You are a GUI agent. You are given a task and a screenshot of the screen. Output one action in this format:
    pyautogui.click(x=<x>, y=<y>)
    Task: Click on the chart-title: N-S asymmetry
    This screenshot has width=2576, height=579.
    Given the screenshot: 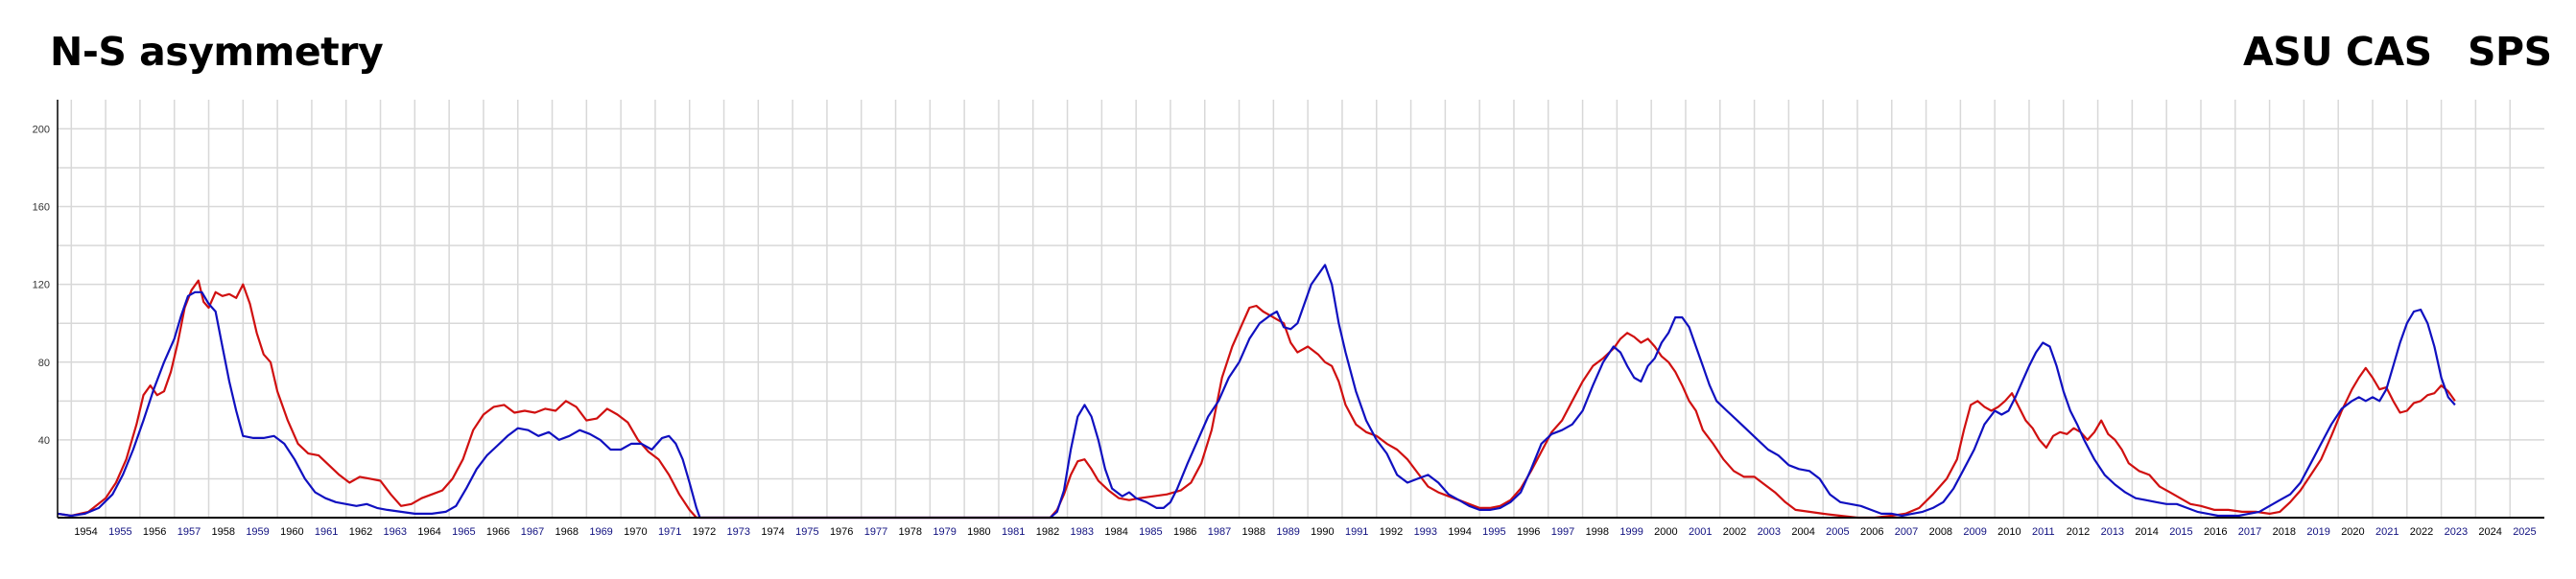 What is the action you would take?
    pyautogui.click(x=217, y=52)
    